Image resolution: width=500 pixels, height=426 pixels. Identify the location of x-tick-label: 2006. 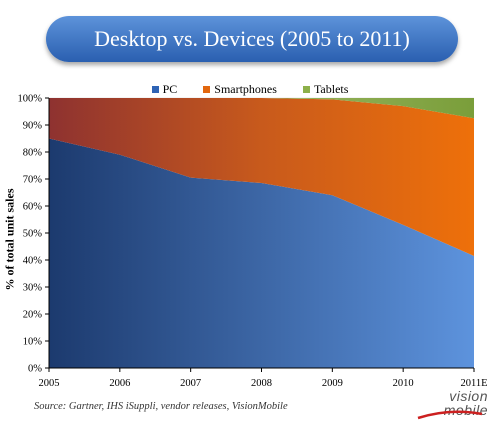
(119, 383).